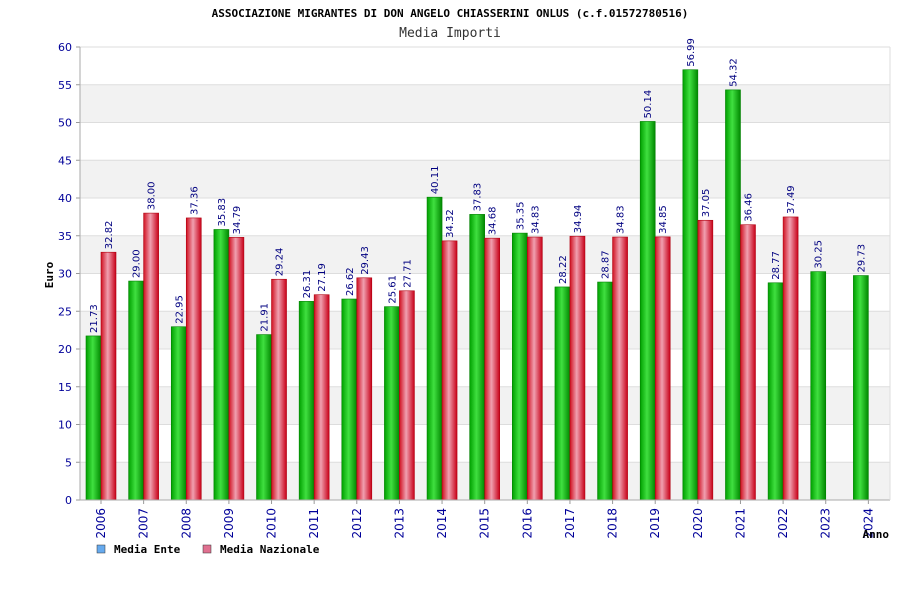 The height and width of the screenshot is (600, 900). Describe the element at coordinates (392, 289) in the screenshot. I see `data-label: 25.61` at that location.